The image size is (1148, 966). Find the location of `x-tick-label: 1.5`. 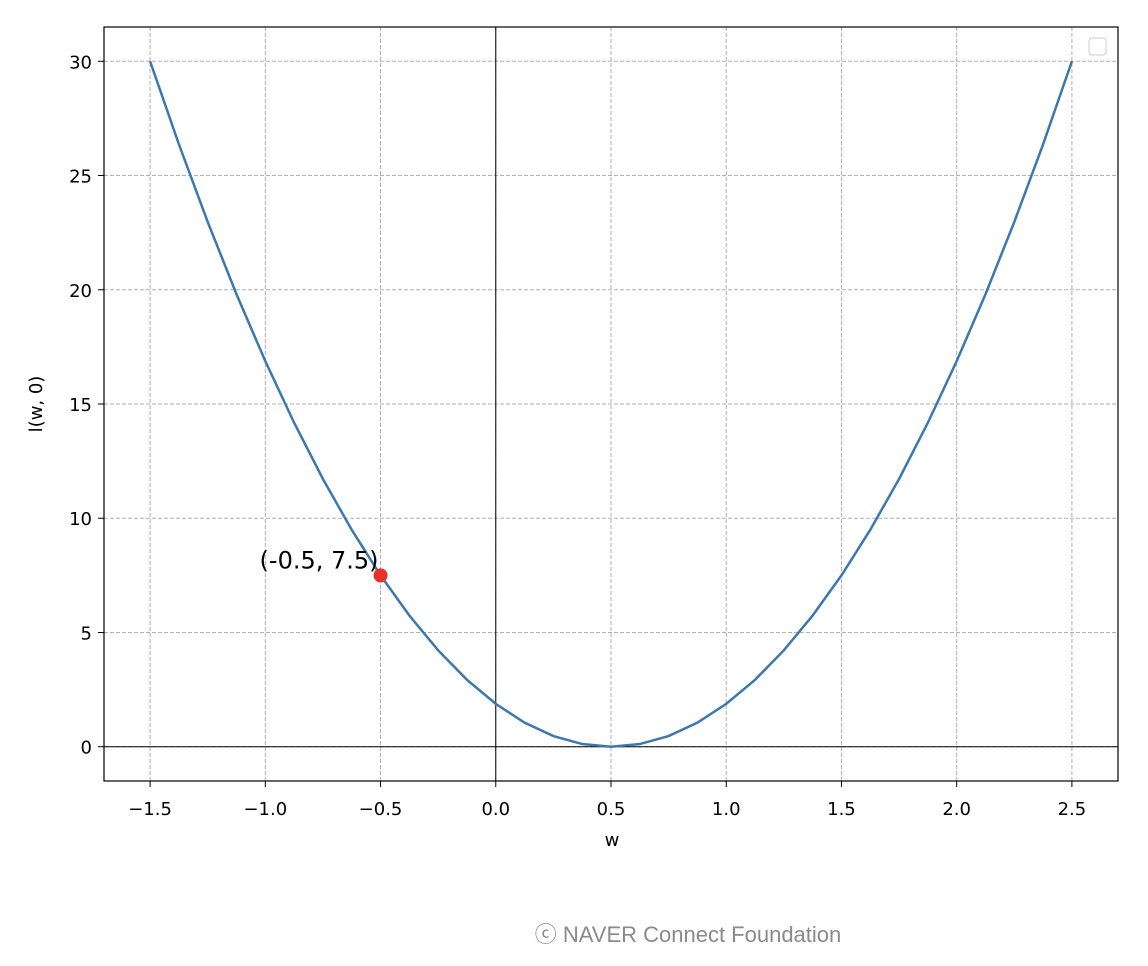

x-tick-label: 1.5 is located at coordinates (841, 809).